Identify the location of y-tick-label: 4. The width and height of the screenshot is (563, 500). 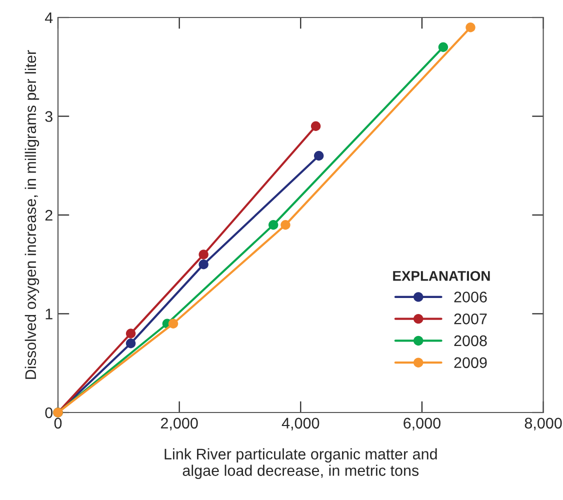
(48, 18).